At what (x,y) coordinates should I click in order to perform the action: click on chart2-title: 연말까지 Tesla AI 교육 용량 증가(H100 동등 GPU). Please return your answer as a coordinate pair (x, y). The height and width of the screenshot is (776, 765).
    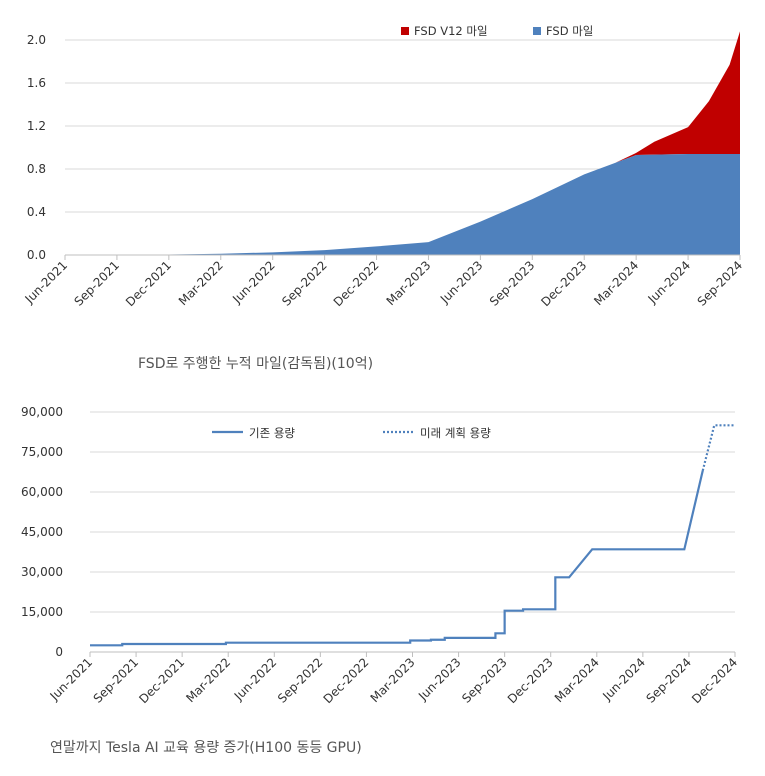
    Looking at the image, I should click on (206, 748).